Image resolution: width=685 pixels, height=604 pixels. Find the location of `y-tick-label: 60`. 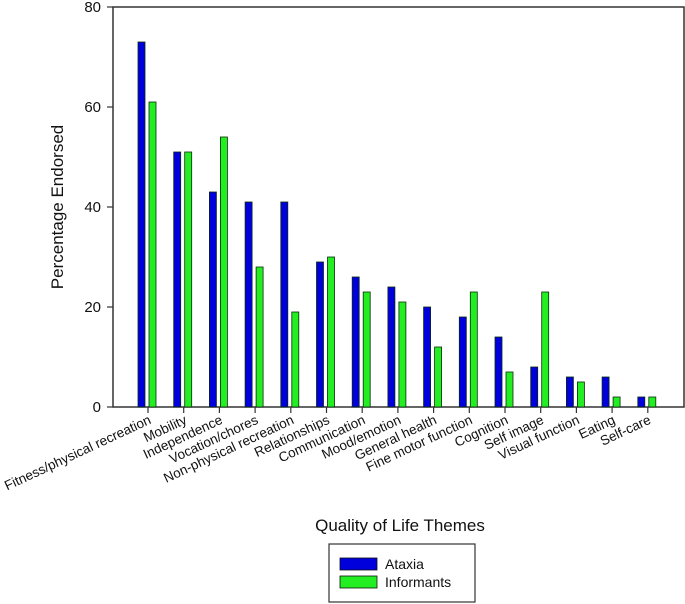

y-tick-label: 60 is located at coordinates (92, 107).